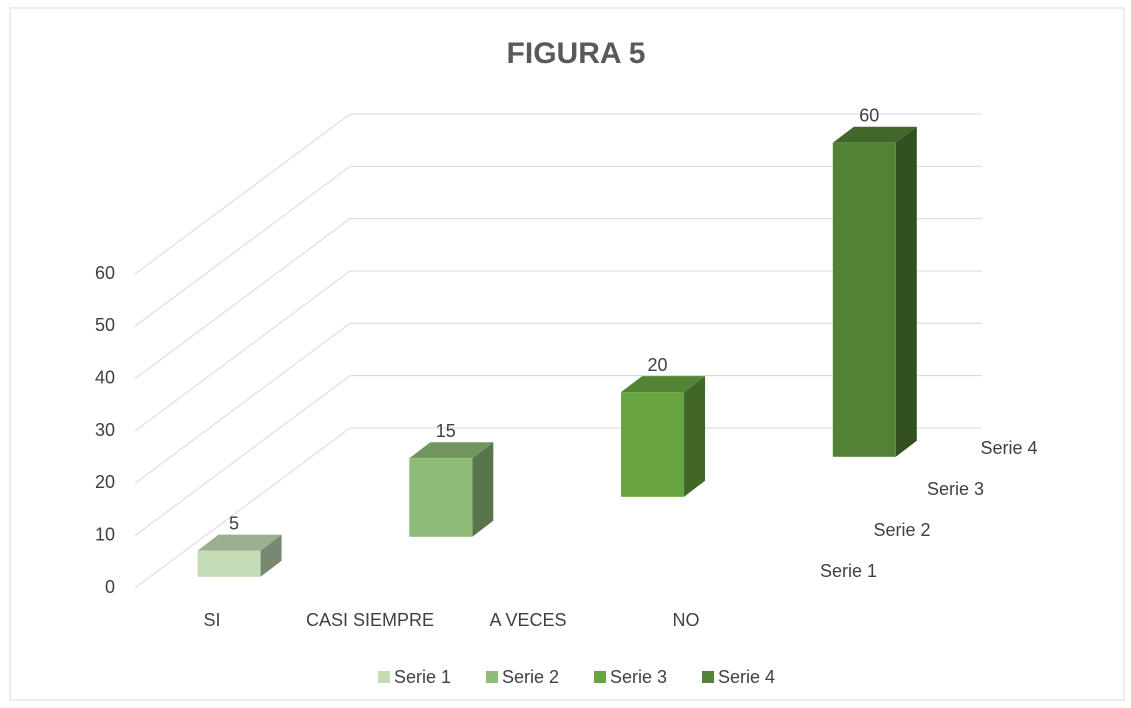 The image size is (1131, 708). I want to click on depth-axis-label: Serie 4, so click(1009, 448).